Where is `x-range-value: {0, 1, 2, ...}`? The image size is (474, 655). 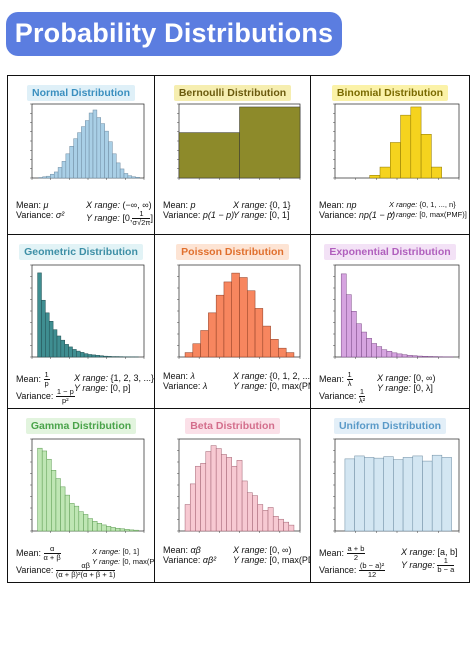 x-range-value: {0, 1, 2, ...} is located at coordinates (289, 376).